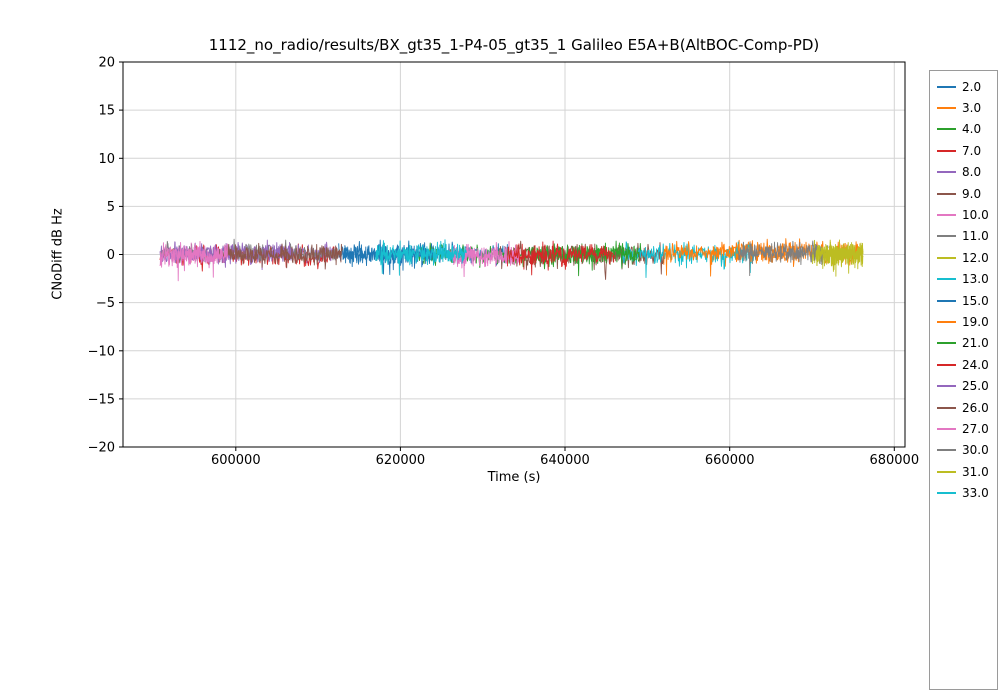  Describe the element at coordinates (975, 450) in the screenshot. I see `legend-label: 30.0` at that location.